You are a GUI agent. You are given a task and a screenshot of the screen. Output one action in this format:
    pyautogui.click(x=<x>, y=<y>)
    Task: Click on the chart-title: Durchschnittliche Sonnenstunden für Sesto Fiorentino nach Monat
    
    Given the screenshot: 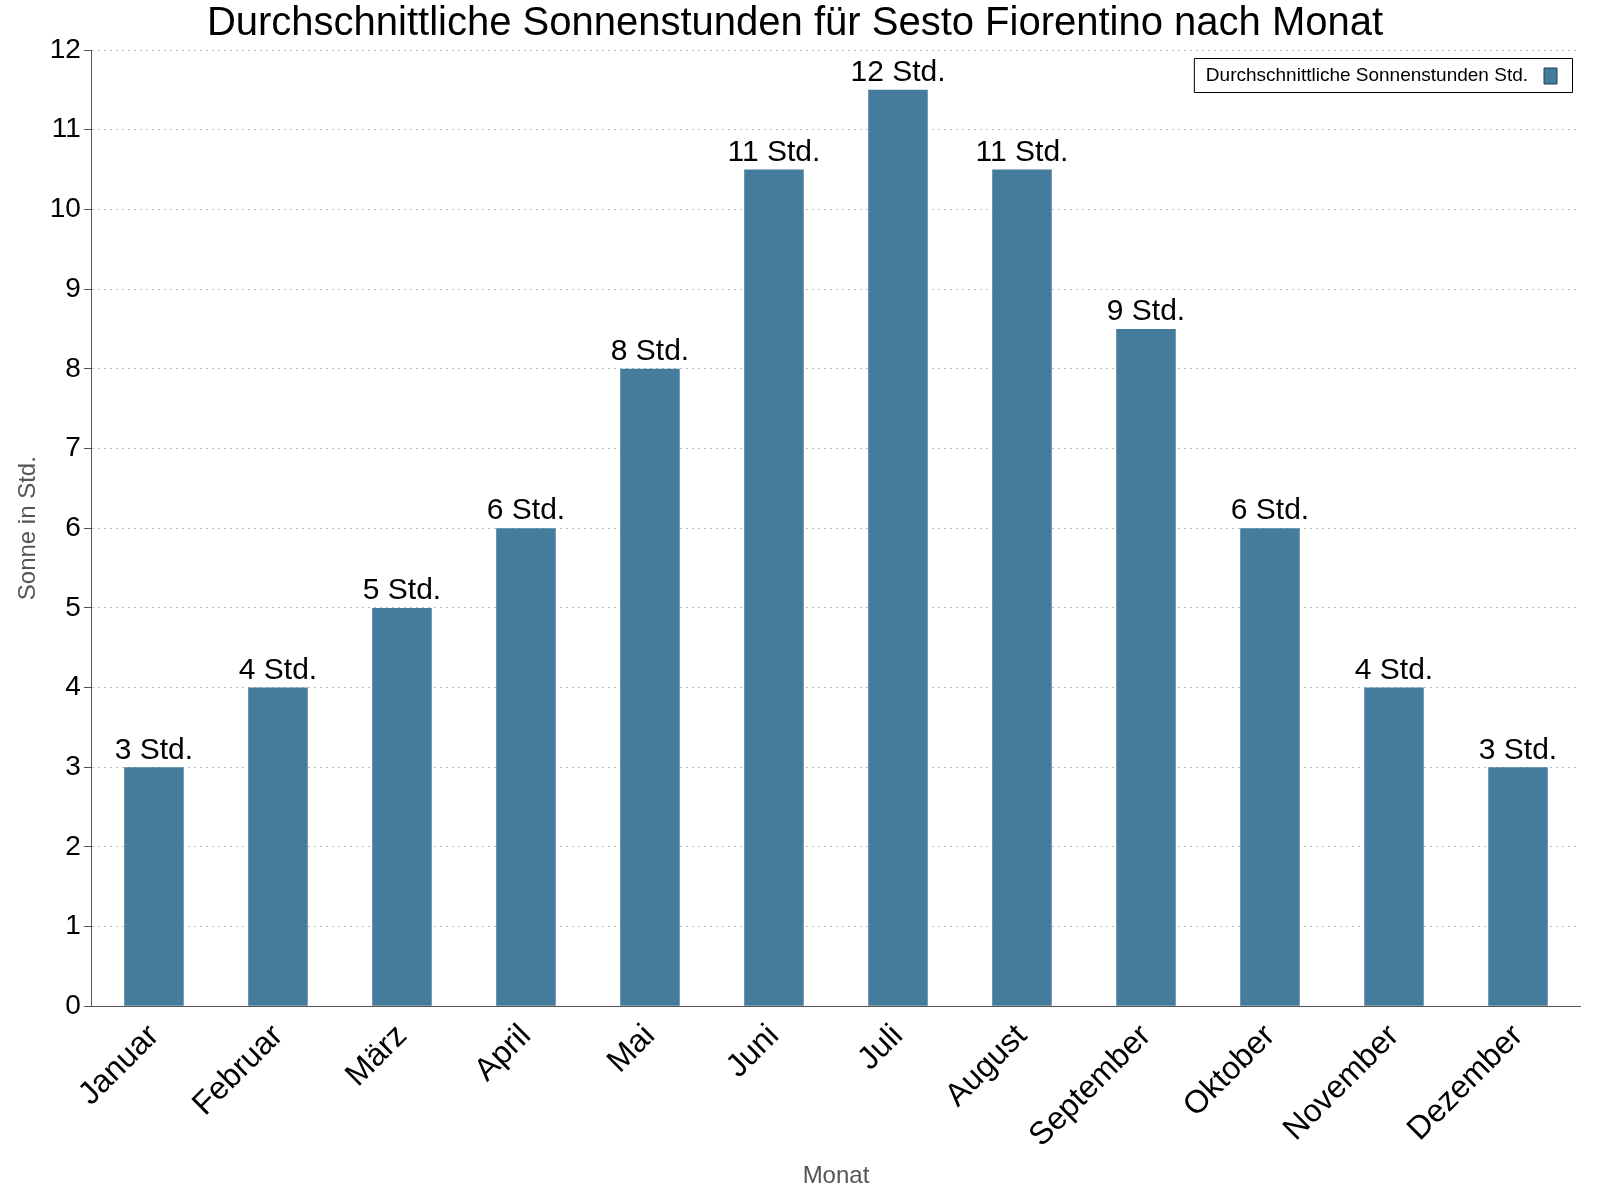 What is the action you would take?
    pyautogui.click(x=795, y=22)
    